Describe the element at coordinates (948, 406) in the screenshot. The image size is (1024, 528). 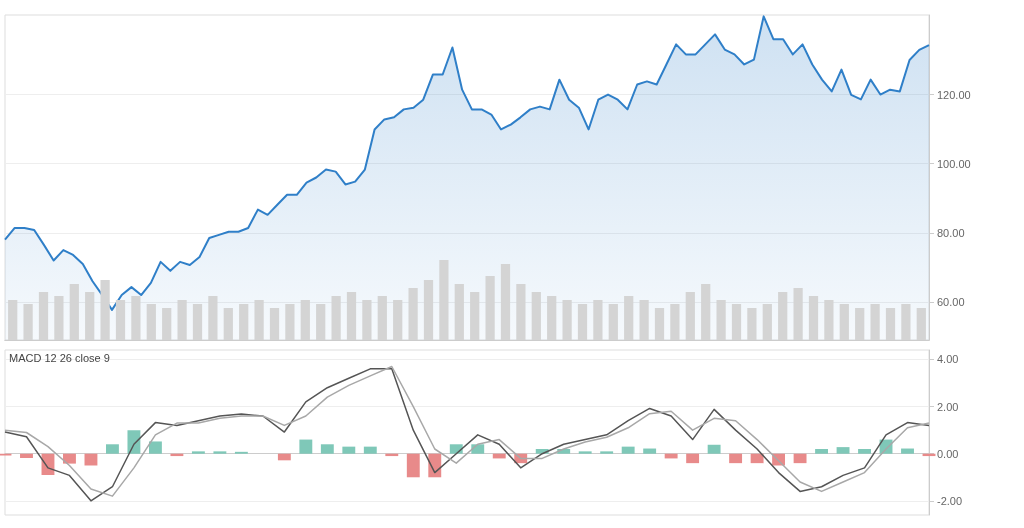
I see `y-tick-label: 2.00` at that location.